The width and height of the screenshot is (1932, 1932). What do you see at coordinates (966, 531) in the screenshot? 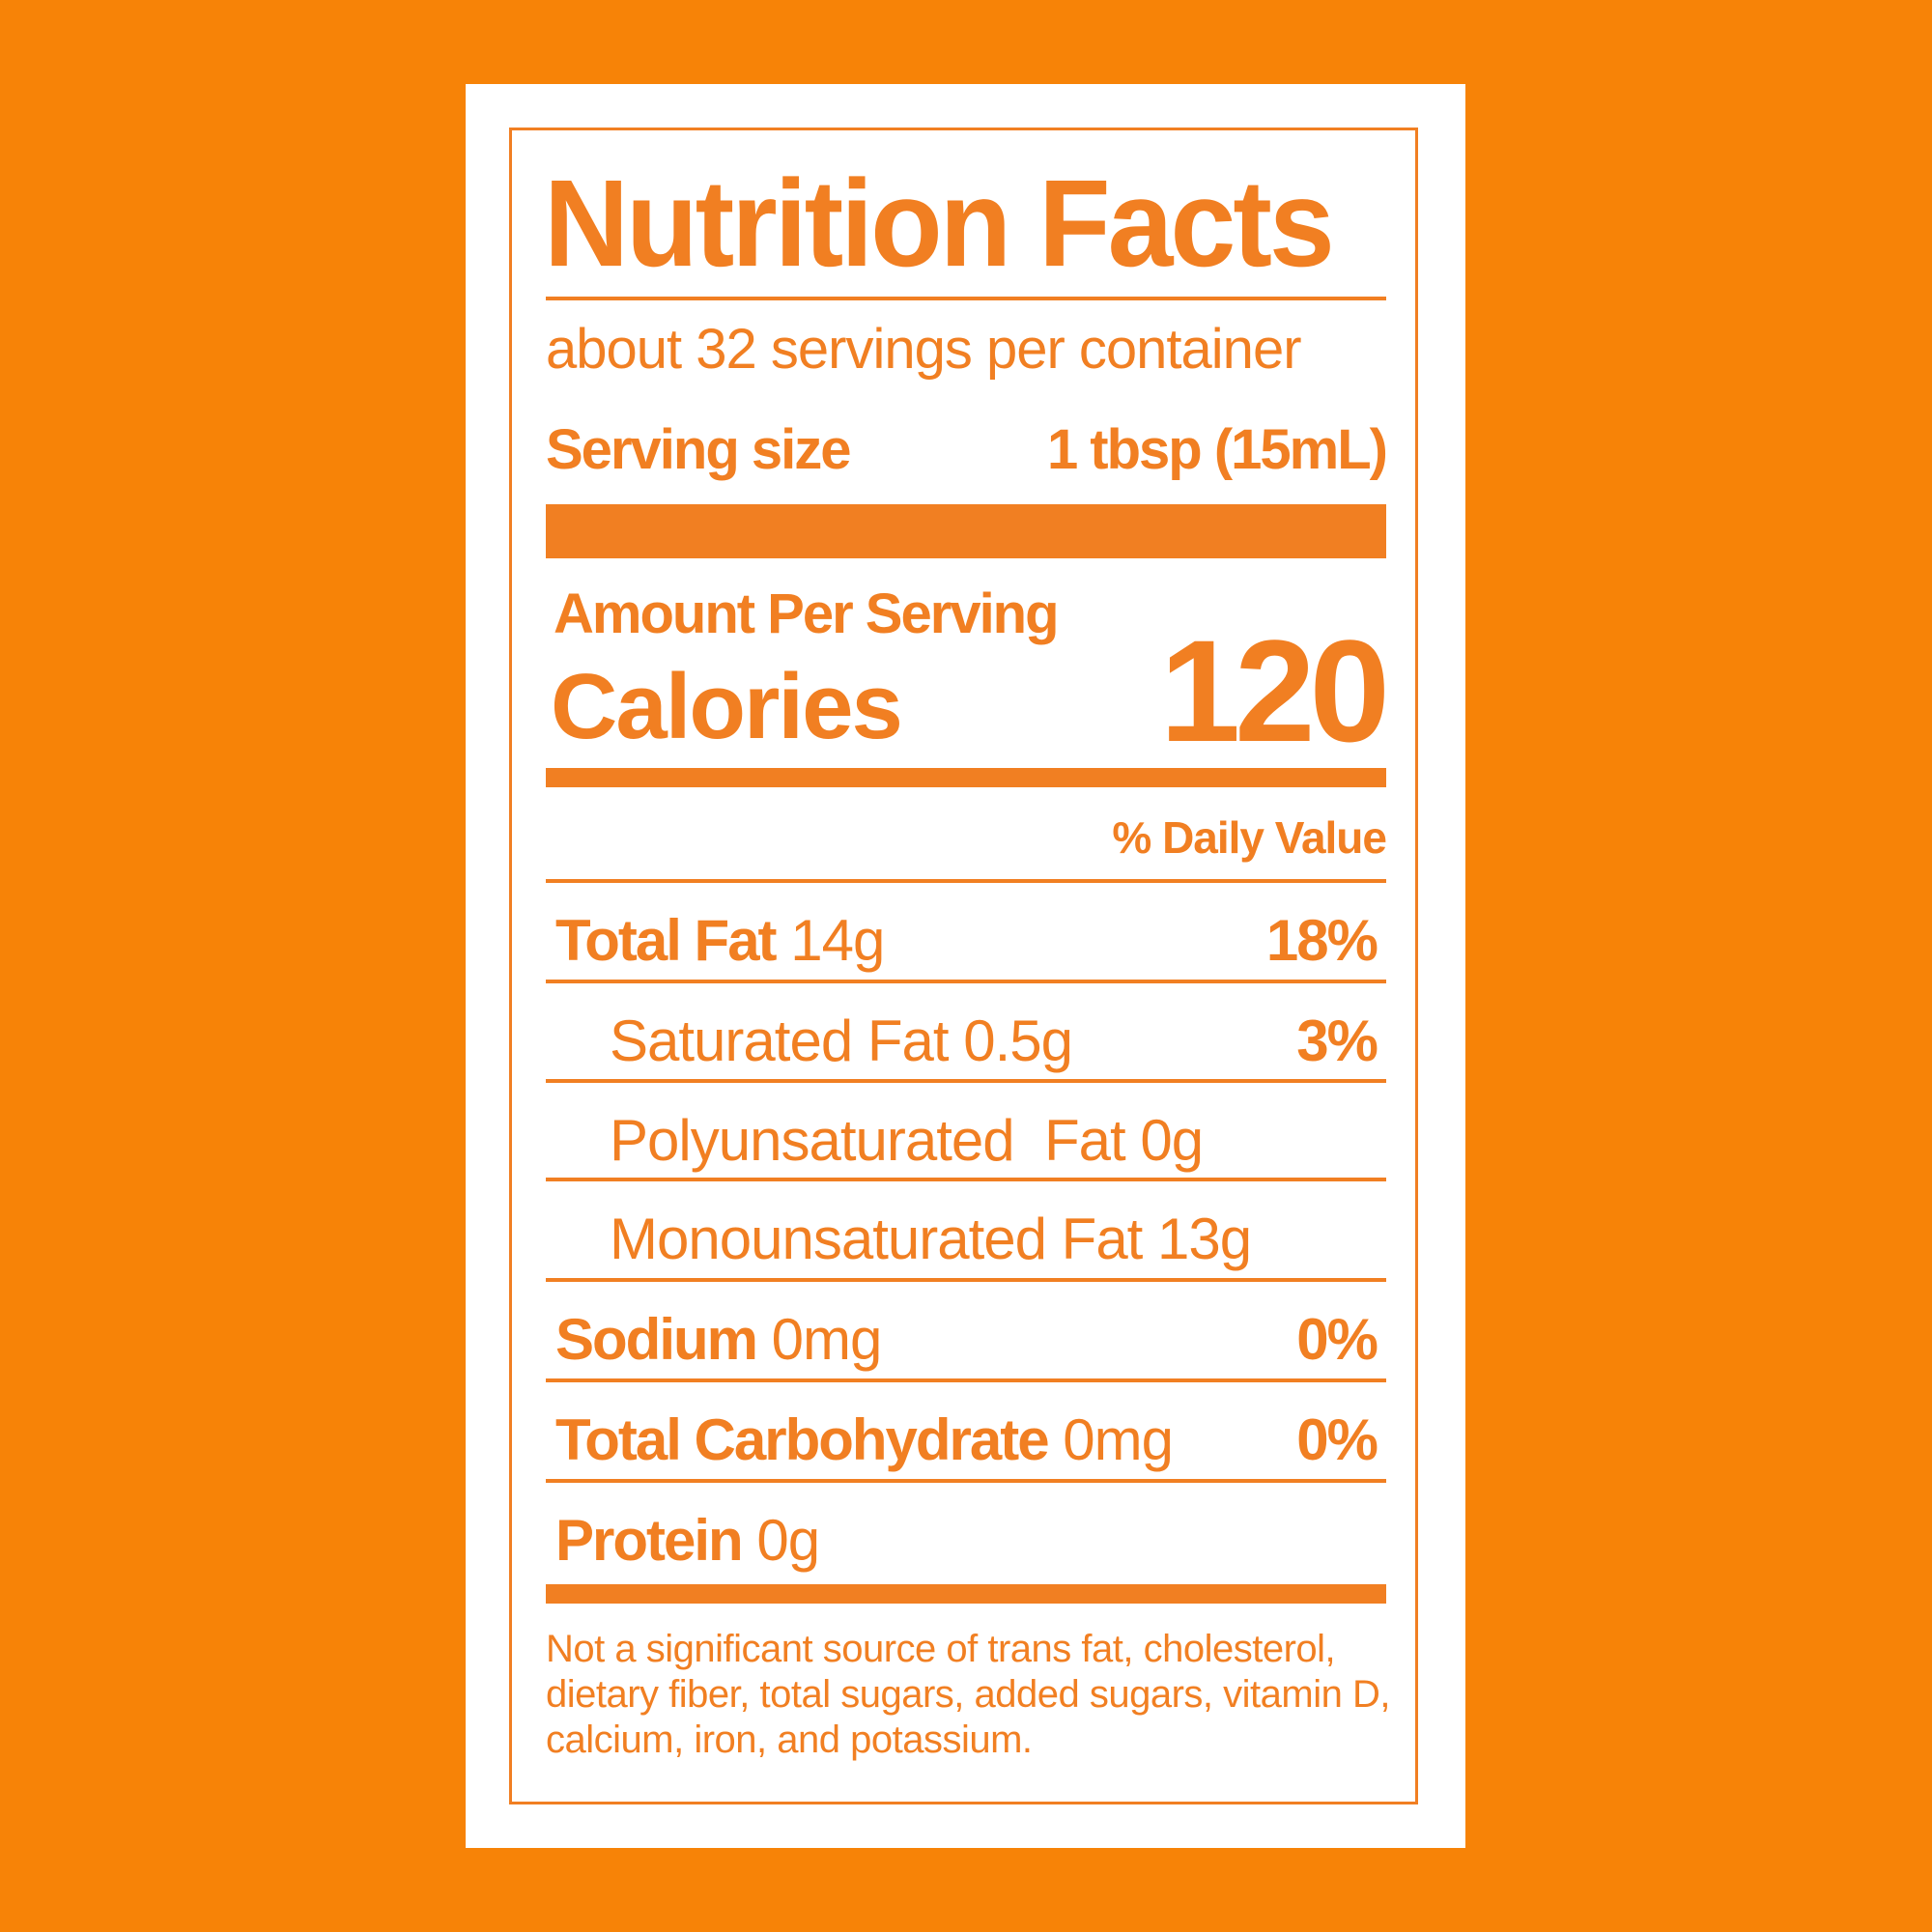
I see `thick-divider` at bounding box center [966, 531].